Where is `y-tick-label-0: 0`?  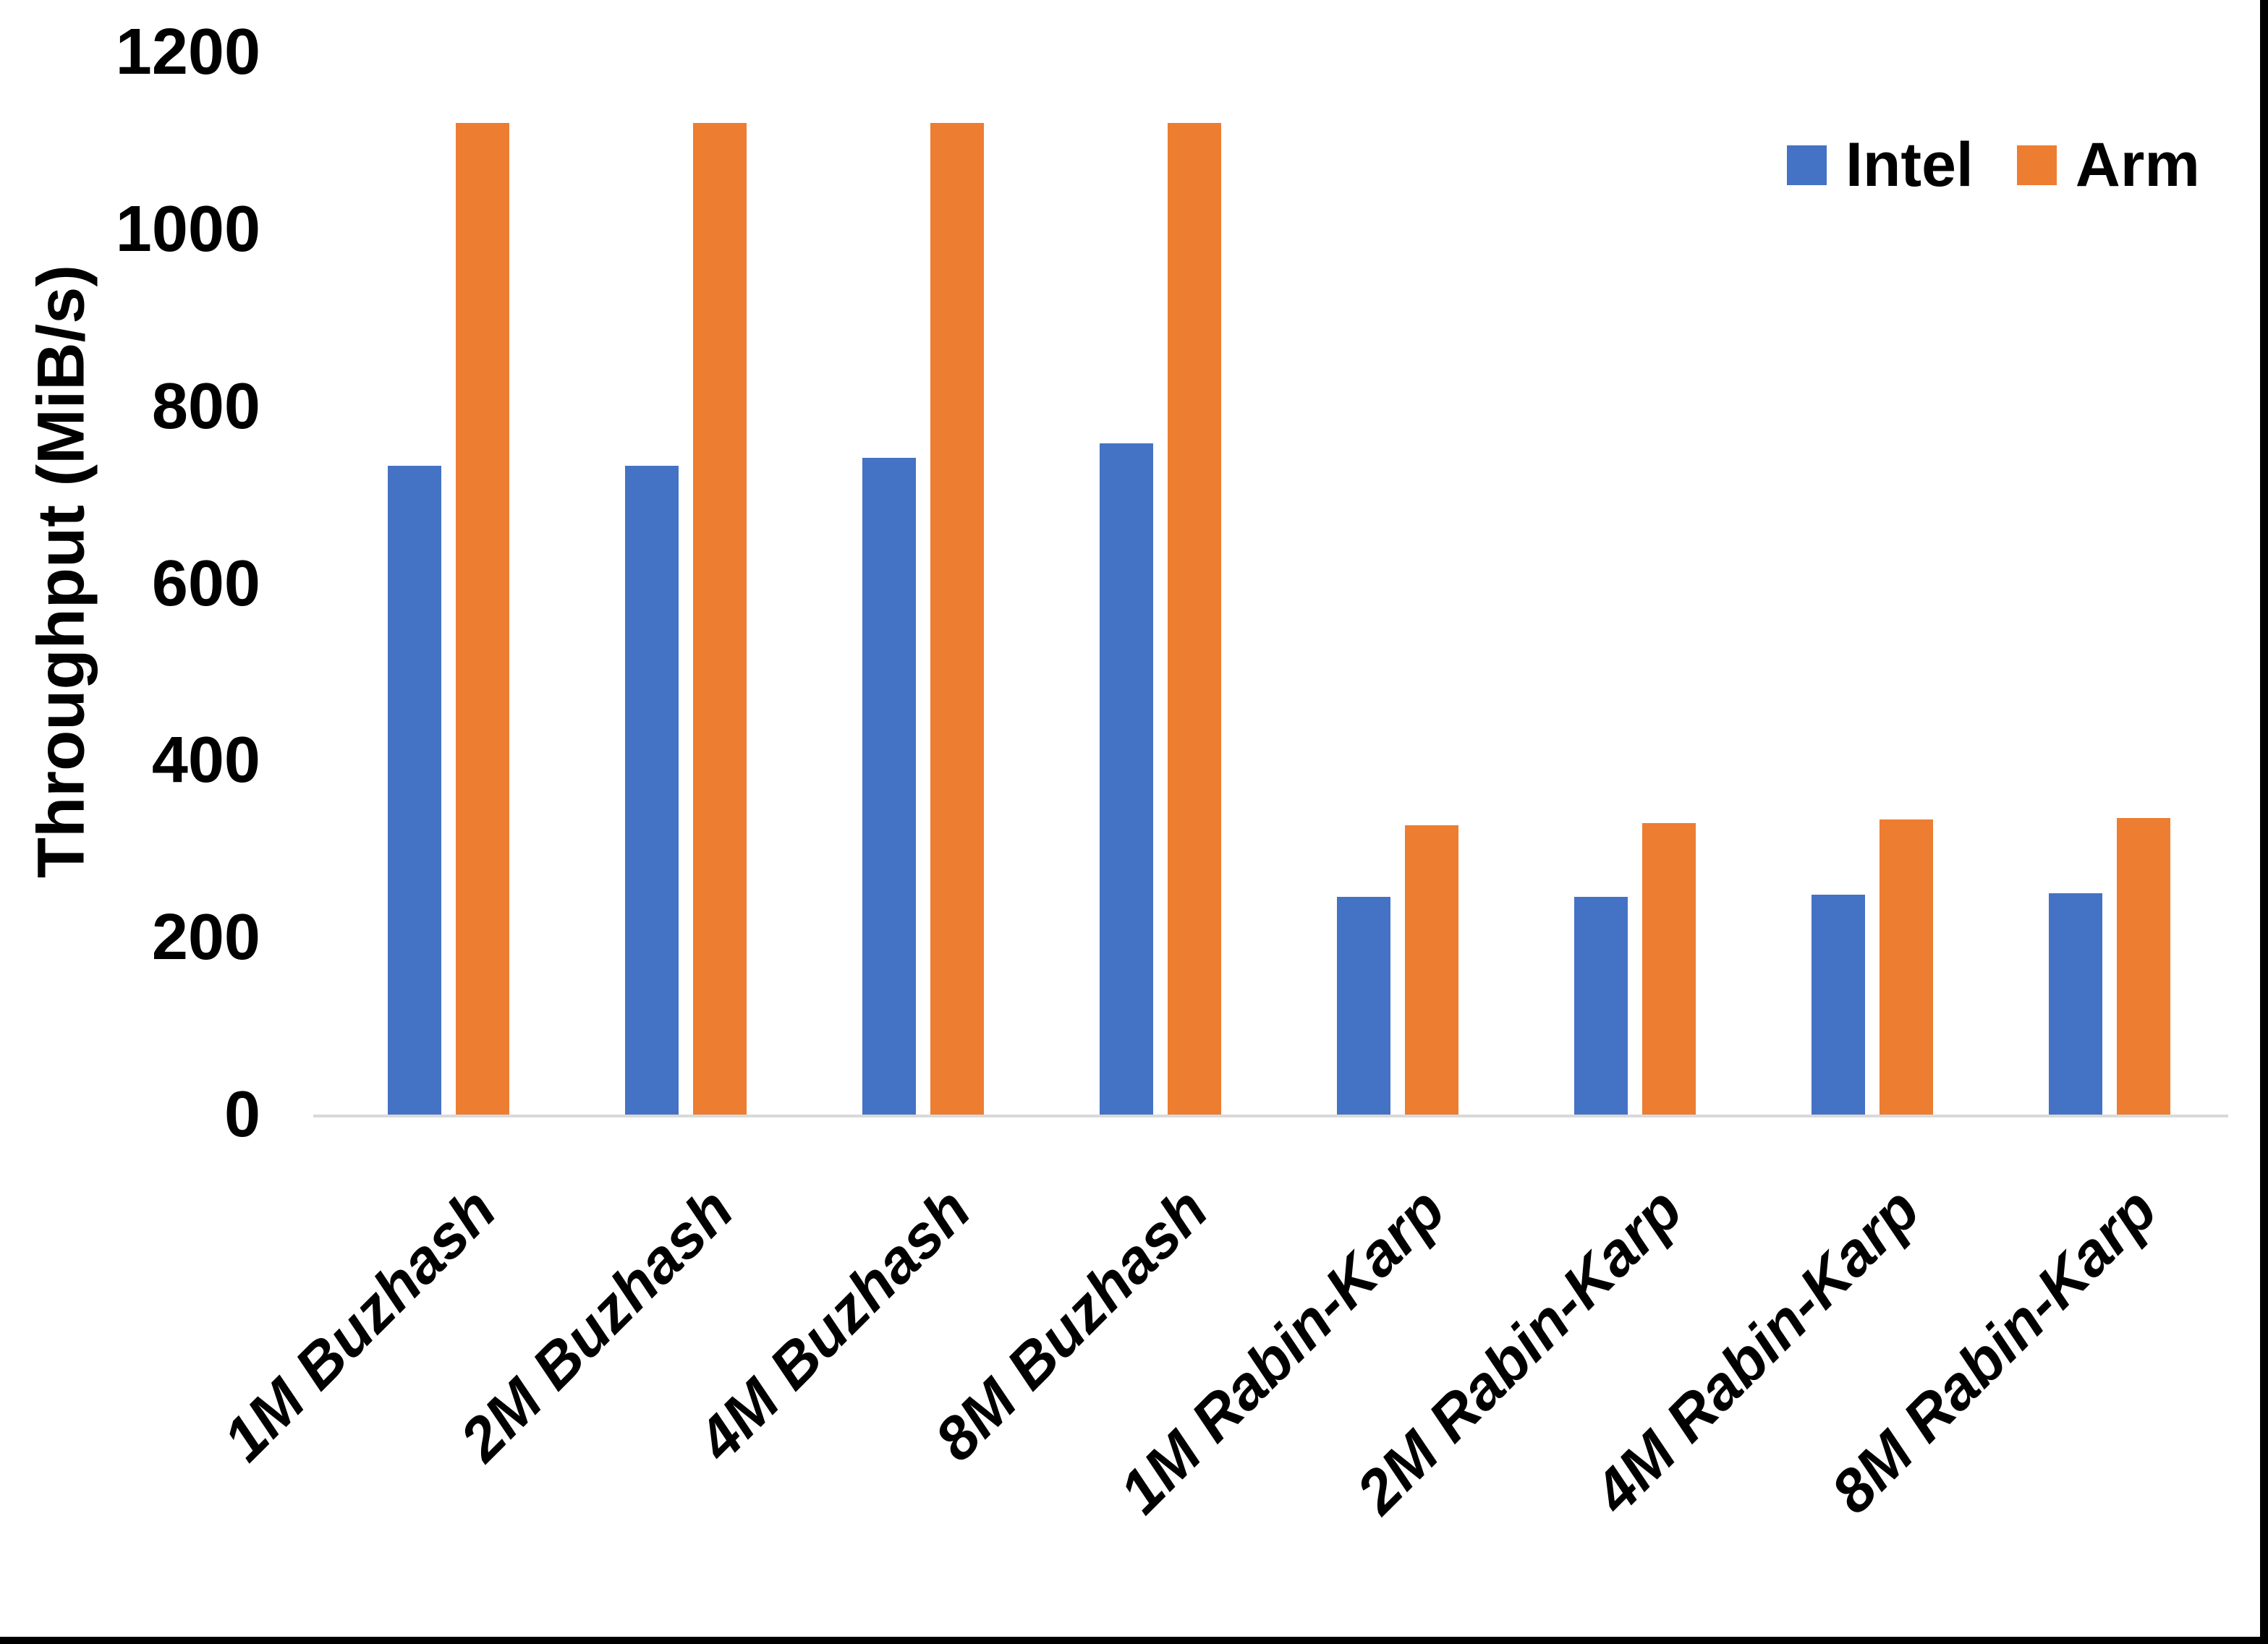 y-tick-label-0: 0 is located at coordinates (242, 1114).